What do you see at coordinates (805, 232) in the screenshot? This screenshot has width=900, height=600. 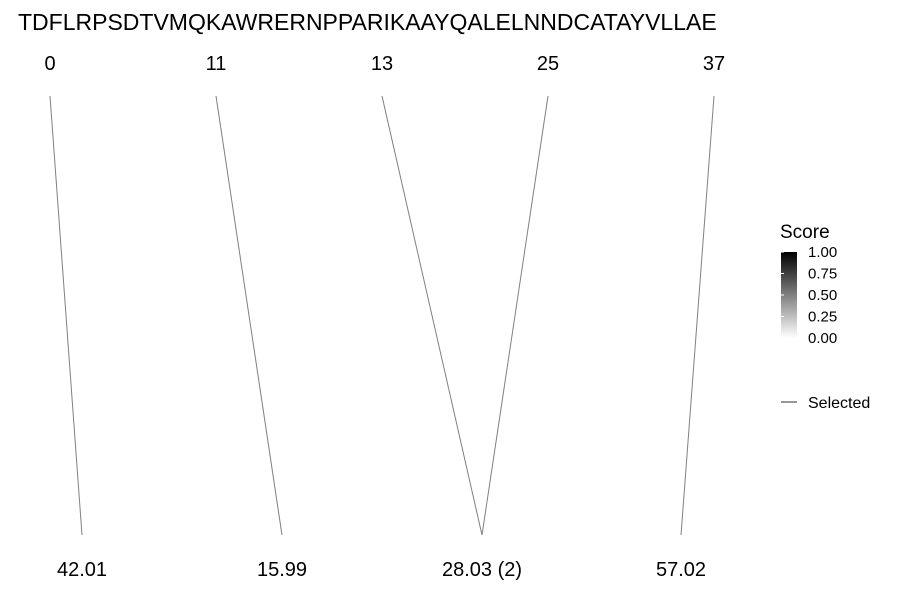 I see `legend-title: Score` at bounding box center [805, 232].